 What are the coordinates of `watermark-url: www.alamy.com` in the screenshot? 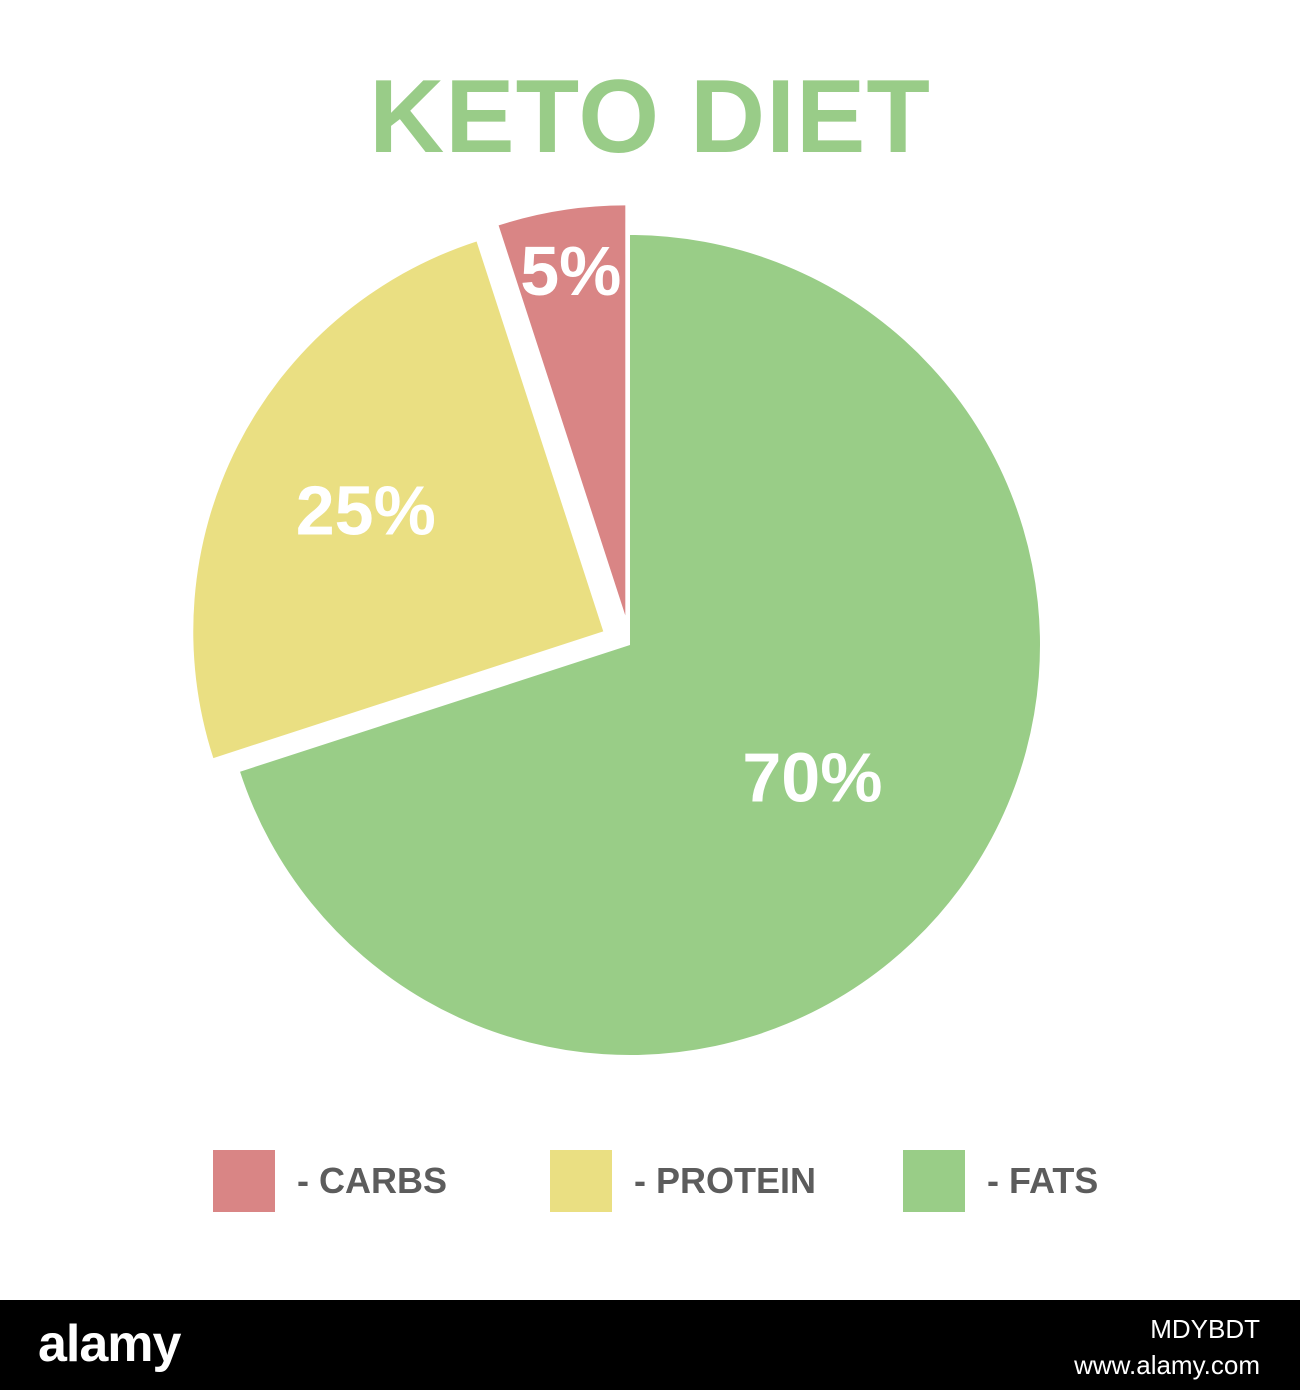 It's located at (1167, 1365).